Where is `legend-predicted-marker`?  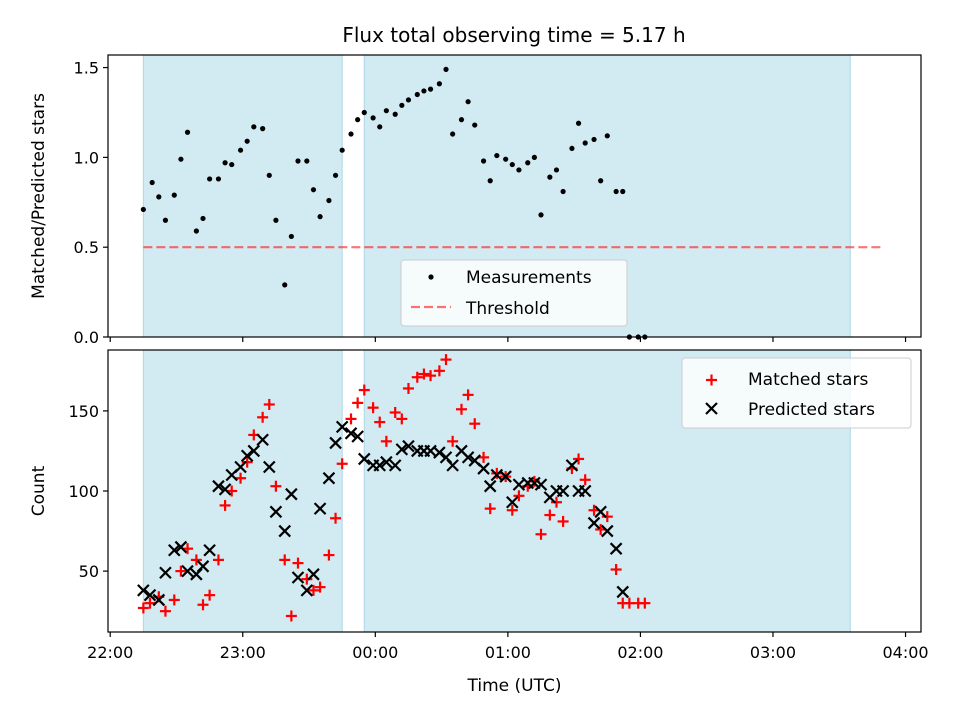
legend-predicted-marker is located at coordinates (711, 408).